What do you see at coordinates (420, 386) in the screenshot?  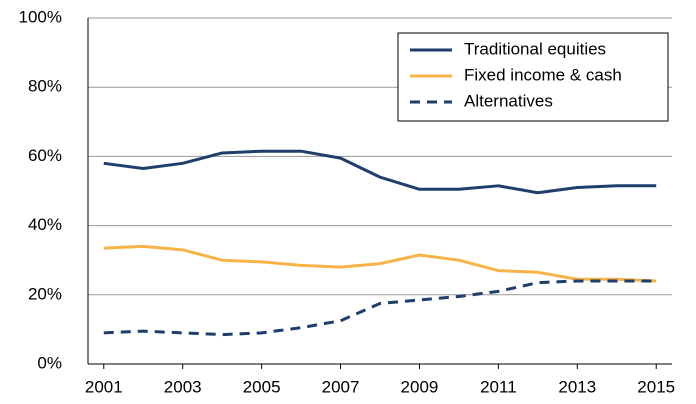 I see `x-tick-label: 2009` at bounding box center [420, 386].